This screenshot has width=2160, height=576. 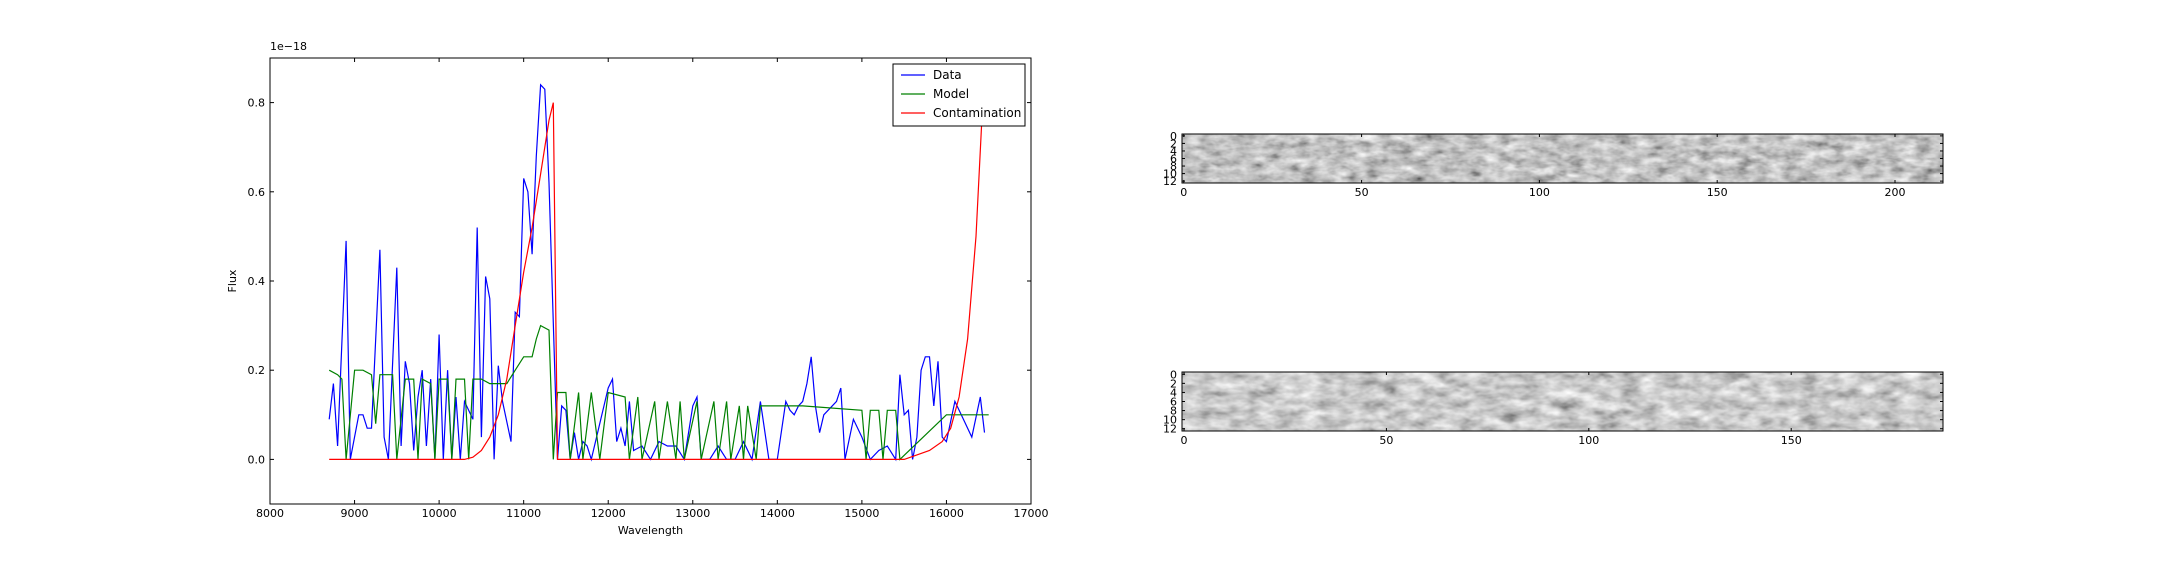 I want to click on x-tick-label: 10000, so click(x=439, y=513).